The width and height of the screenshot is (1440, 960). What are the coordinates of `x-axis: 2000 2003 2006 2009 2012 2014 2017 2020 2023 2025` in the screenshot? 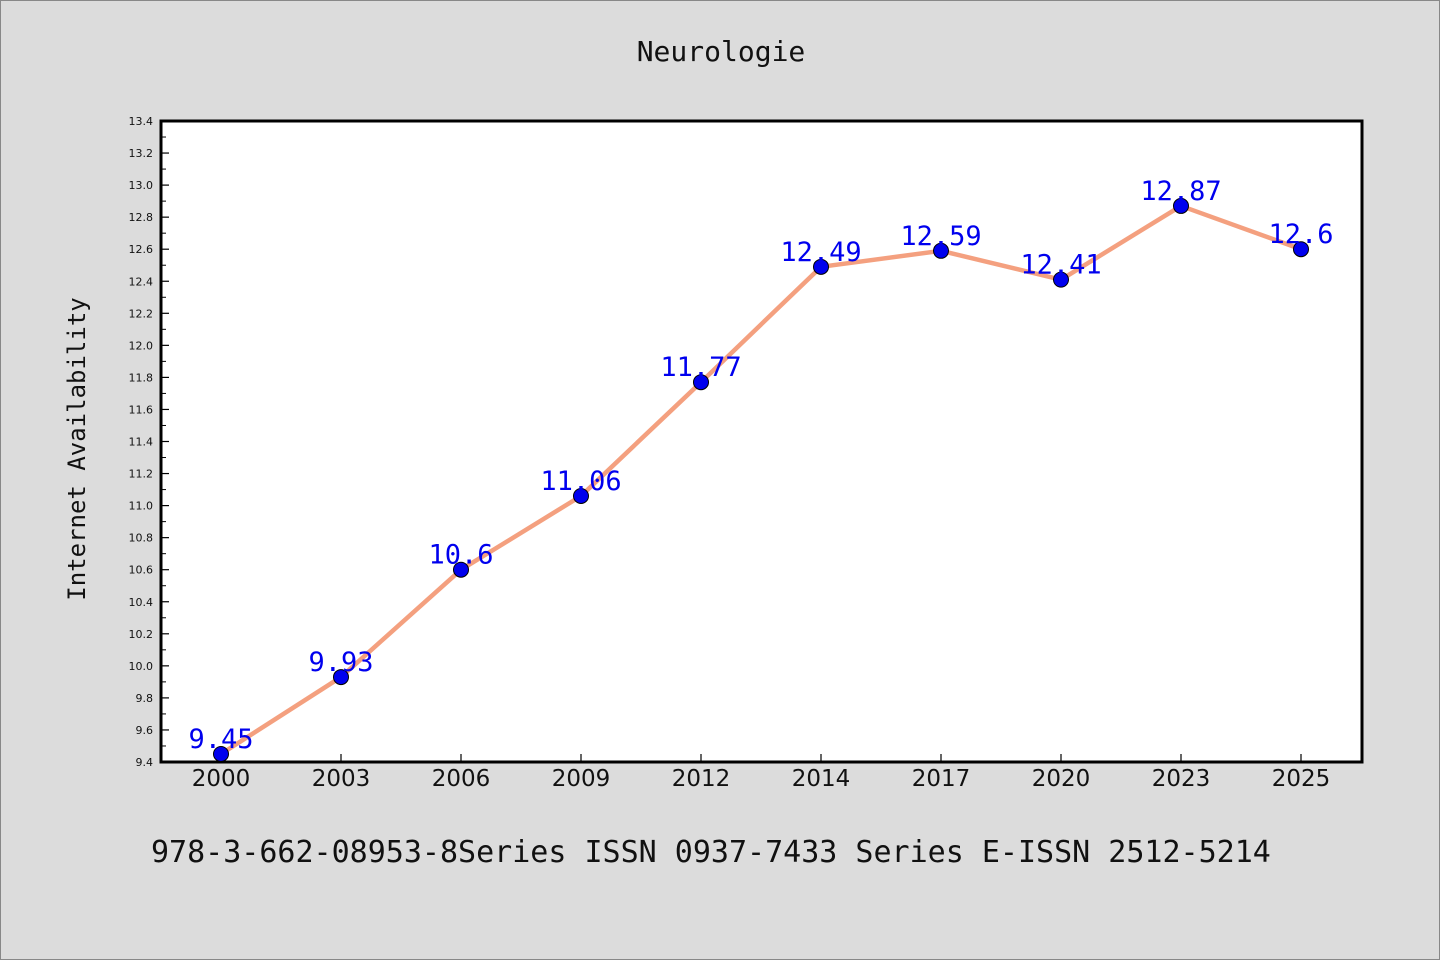 It's located at (761, 773).